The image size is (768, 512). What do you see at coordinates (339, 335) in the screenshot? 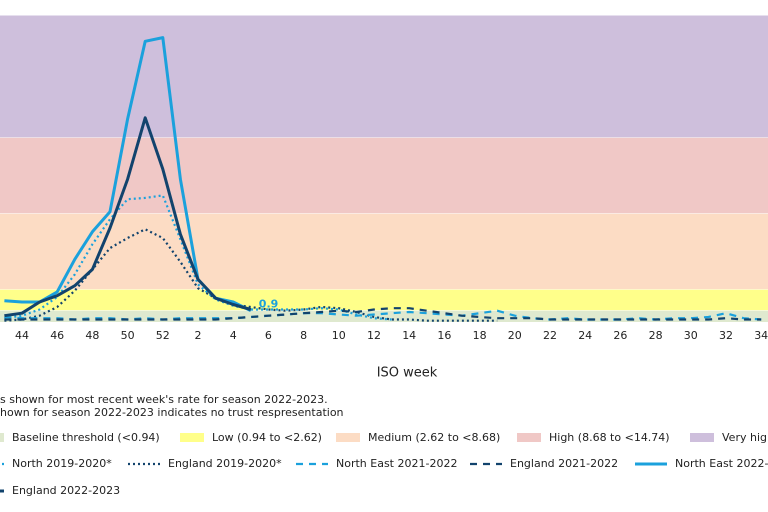
I see `x-tick-label: 10` at bounding box center [339, 335].